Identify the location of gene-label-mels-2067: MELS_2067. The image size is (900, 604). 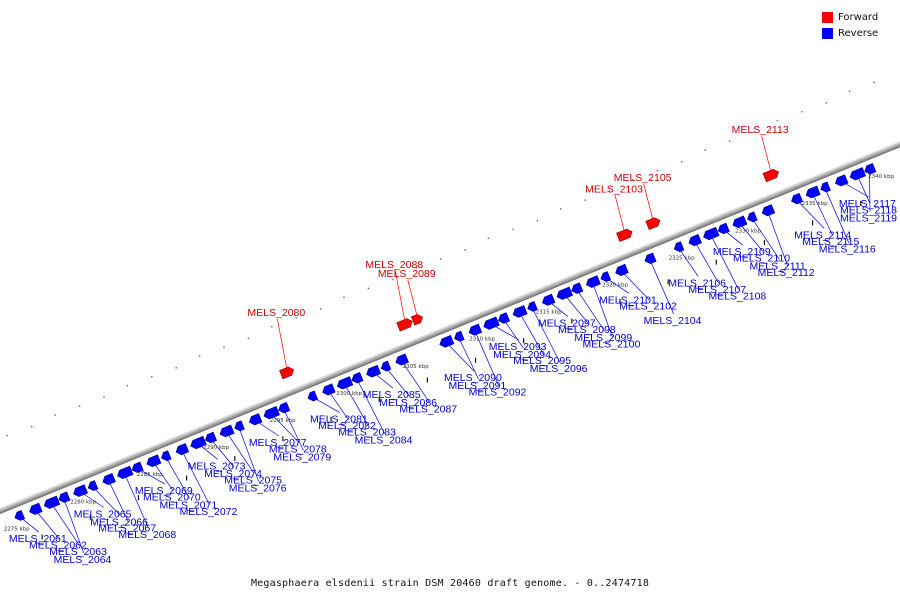
(127, 529).